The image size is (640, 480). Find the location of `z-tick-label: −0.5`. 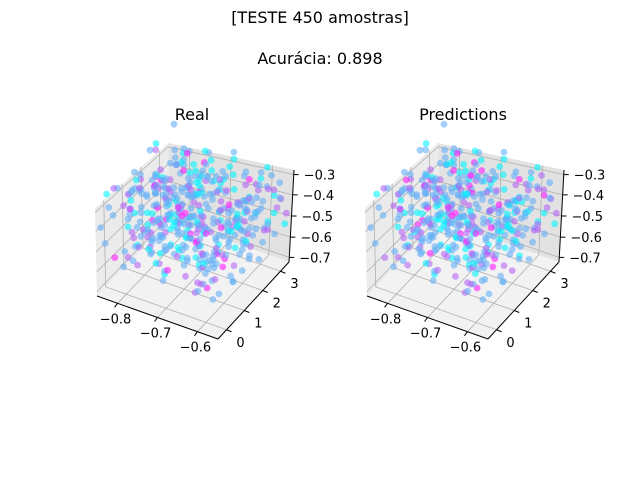

z-tick-label: −0.5 is located at coordinates (318, 217).